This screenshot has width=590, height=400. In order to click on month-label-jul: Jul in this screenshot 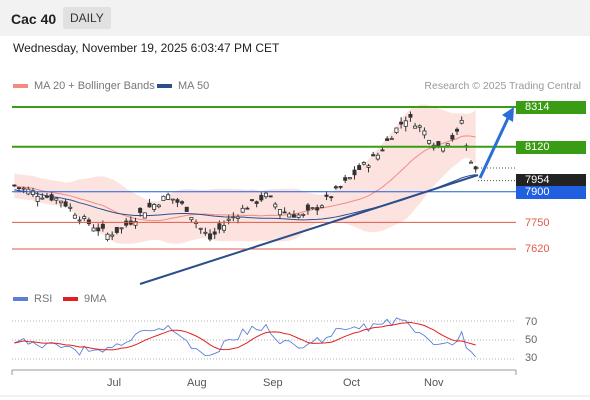, I will do `click(114, 383)`.